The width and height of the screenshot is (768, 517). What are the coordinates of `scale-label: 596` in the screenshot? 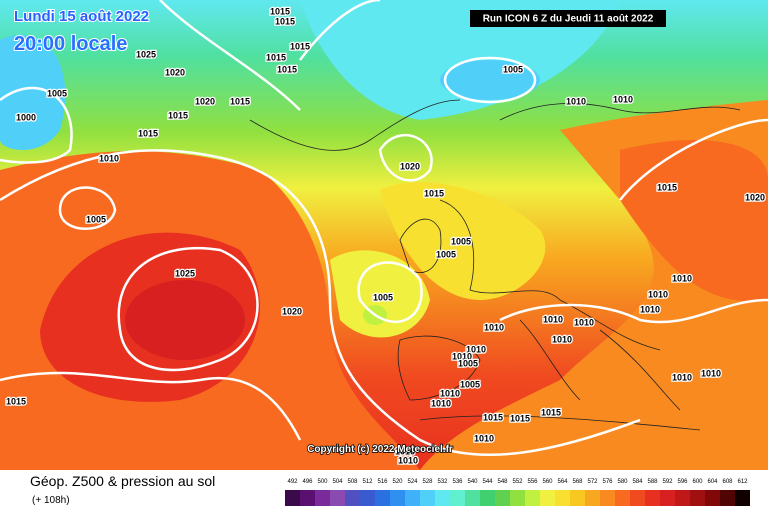 It's located at (682, 482).